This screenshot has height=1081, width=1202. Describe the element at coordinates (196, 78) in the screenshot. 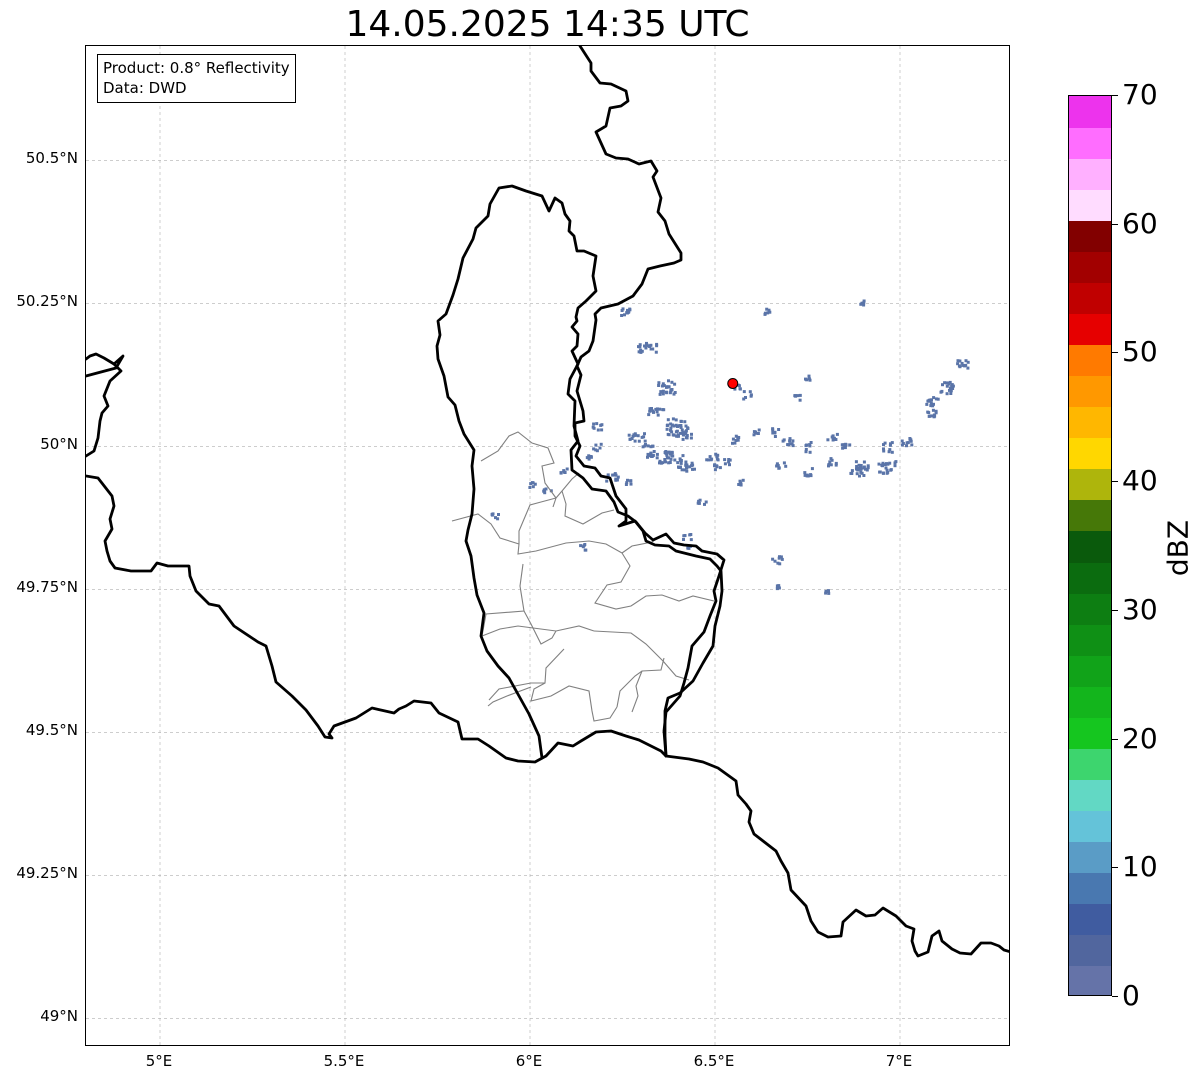

I see `product-info-box: Product: 0.8° Reflectivity Data: DWD` at that location.